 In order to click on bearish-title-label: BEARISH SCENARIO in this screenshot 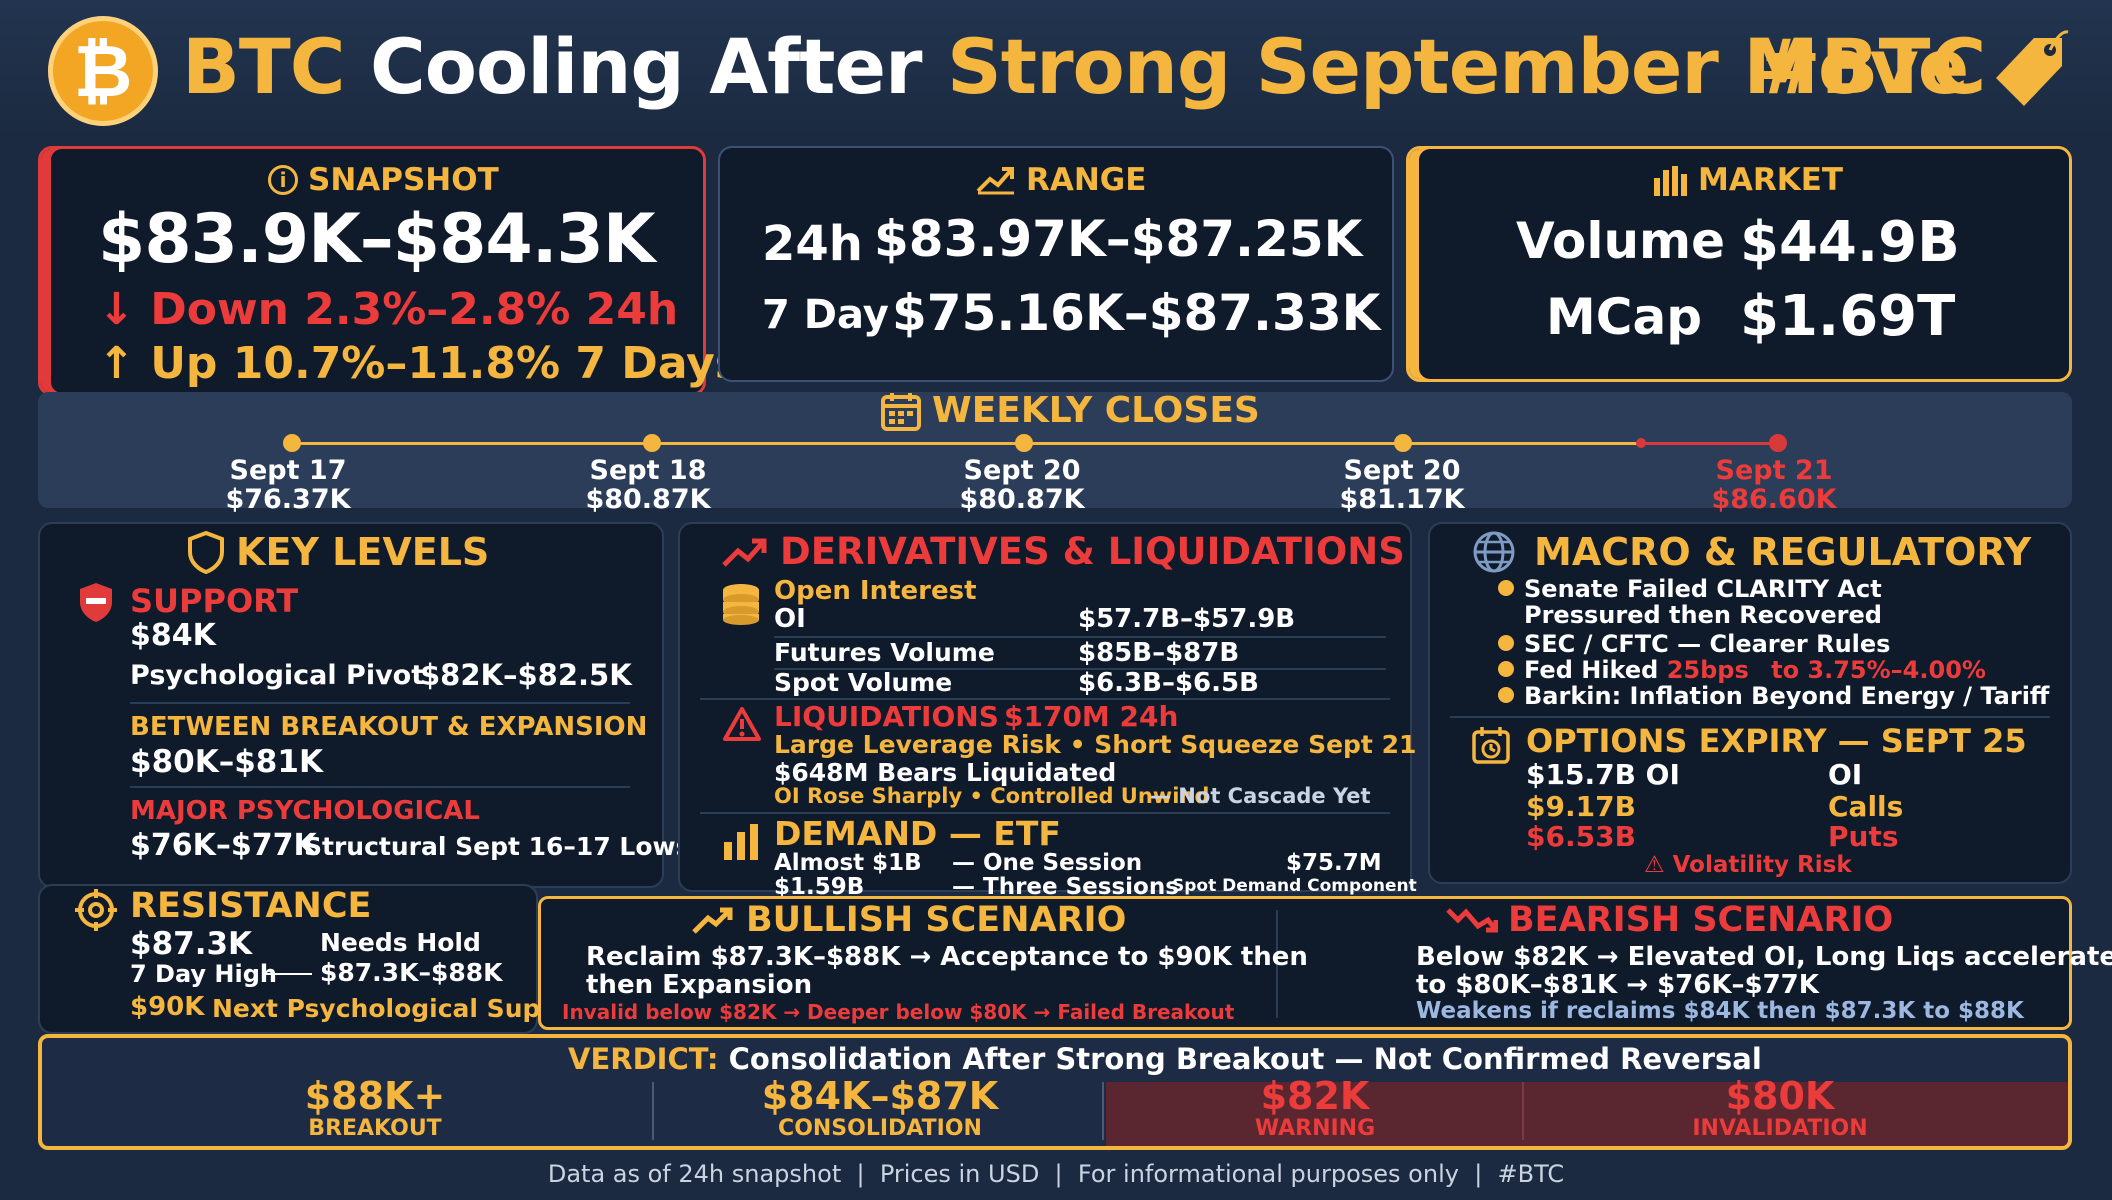, I will do `click(1701, 920)`.